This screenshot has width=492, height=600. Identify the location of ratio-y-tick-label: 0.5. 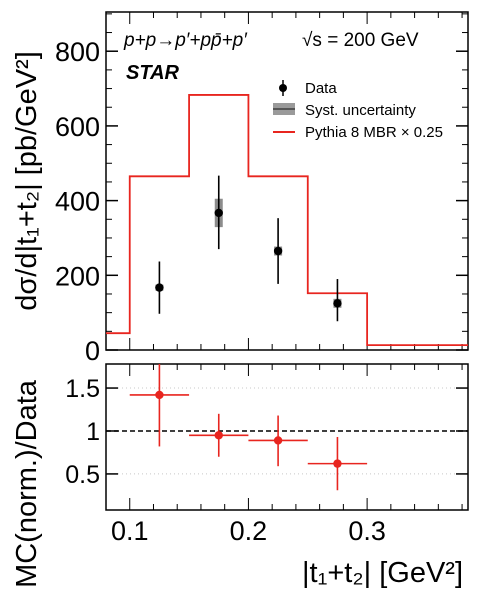
(82, 475).